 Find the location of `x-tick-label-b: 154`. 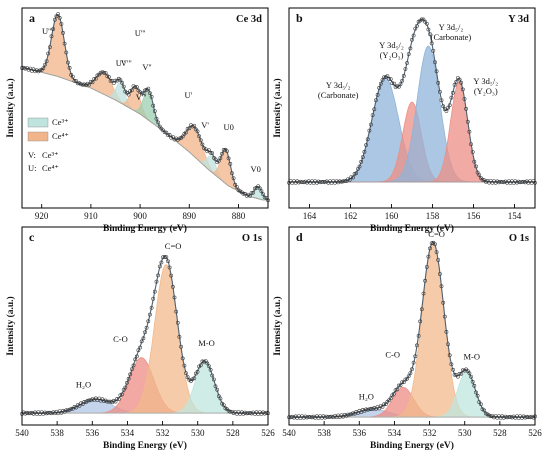

x-tick-label-b: 154 is located at coordinates (515, 216).